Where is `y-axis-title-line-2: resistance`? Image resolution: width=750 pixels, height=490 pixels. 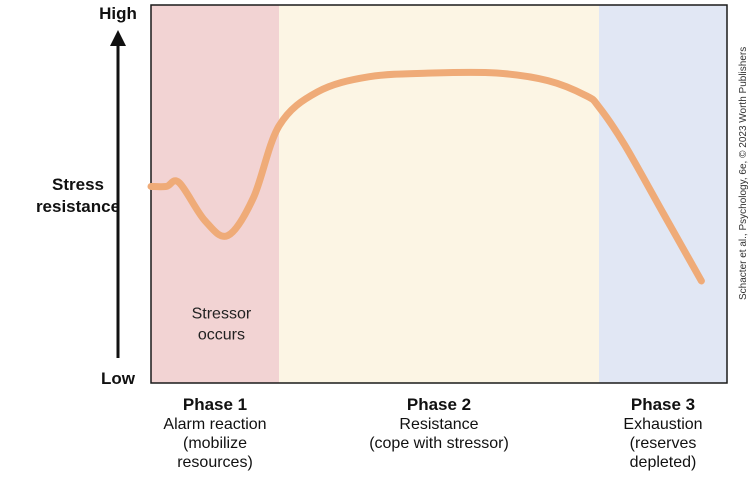 y-axis-title-line-2: resistance is located at coordinates (78, 206).